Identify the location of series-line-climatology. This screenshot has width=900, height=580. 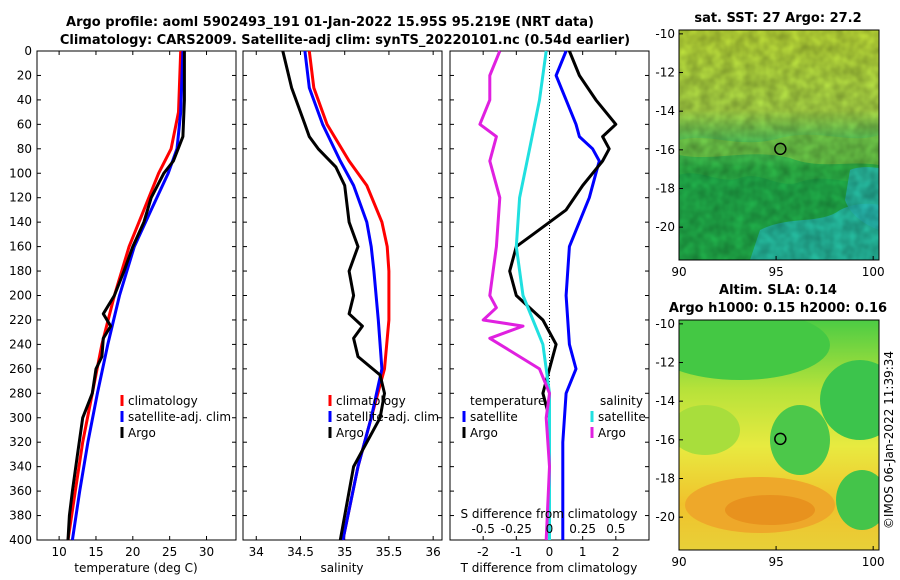
(124, 295).